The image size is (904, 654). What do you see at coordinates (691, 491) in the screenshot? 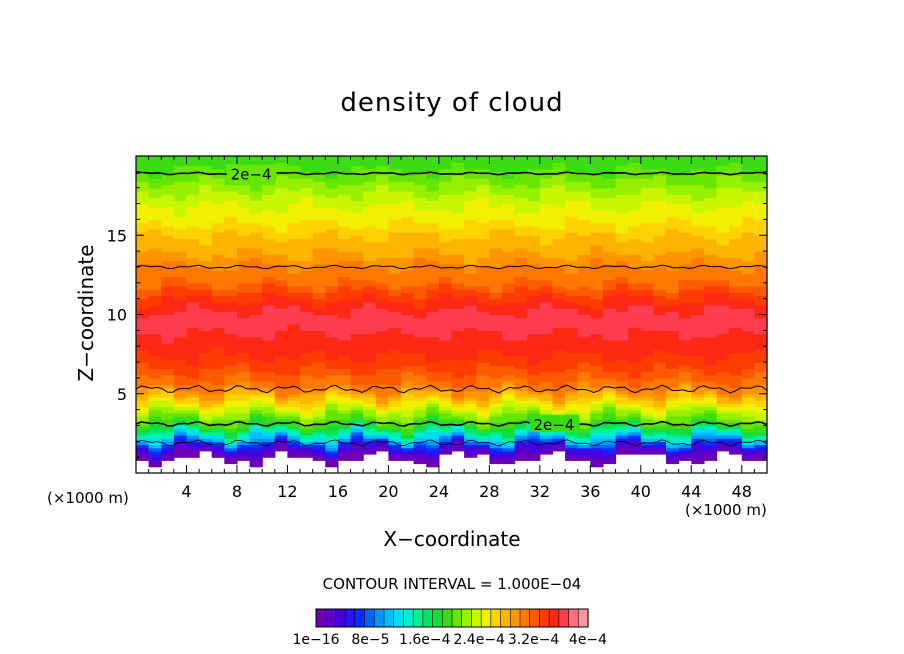
I see `x-tick-label: 44` at bounding box center [691, 491].